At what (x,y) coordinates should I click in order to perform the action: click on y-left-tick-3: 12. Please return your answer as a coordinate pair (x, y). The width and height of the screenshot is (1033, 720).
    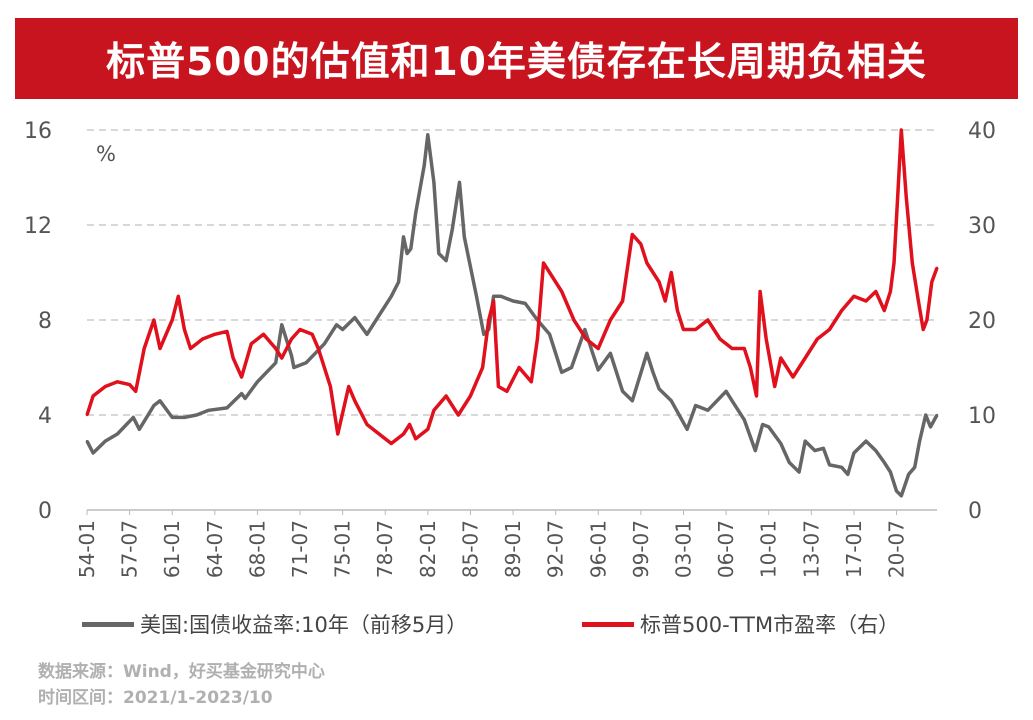
    Looking at the image, I should click on (38, 226).